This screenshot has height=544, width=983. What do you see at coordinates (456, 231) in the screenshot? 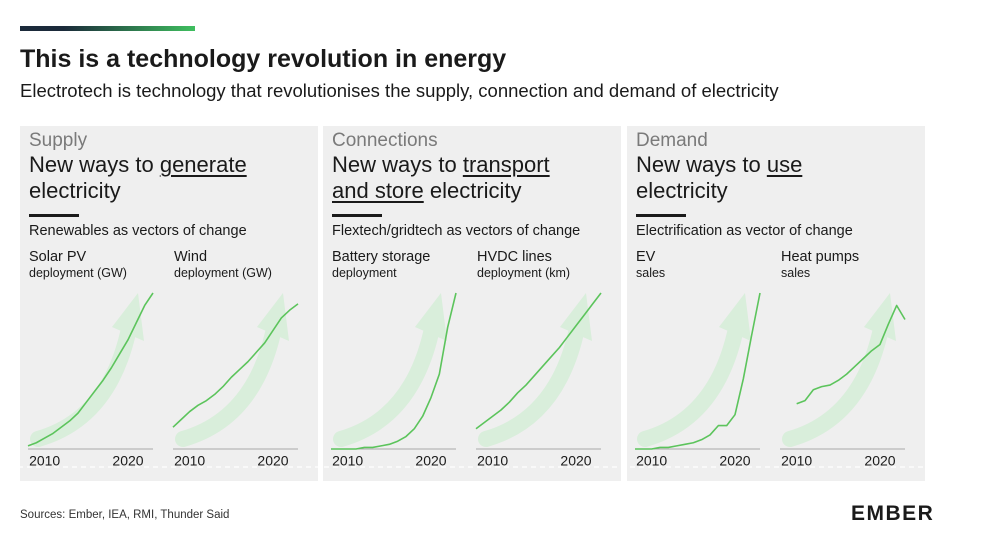
I see `panel-caption: Flextech/gridtech as vectors of change` at bounding box center [456, 231].